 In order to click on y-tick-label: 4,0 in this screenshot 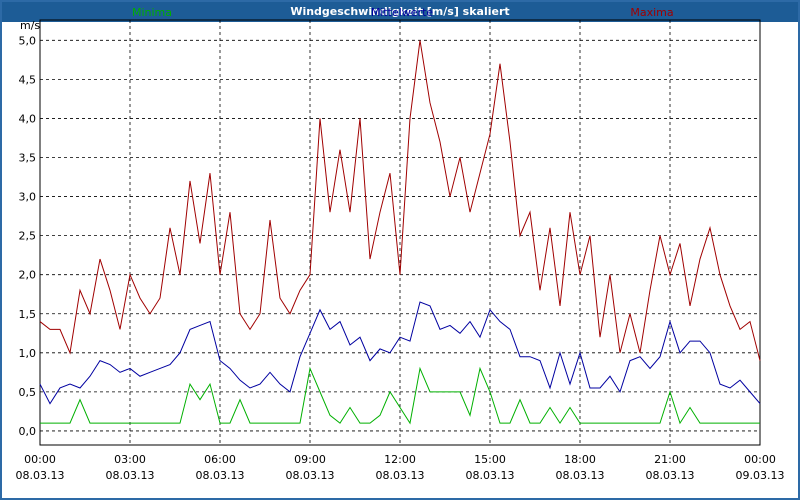, I will do `click(28, 118)`.